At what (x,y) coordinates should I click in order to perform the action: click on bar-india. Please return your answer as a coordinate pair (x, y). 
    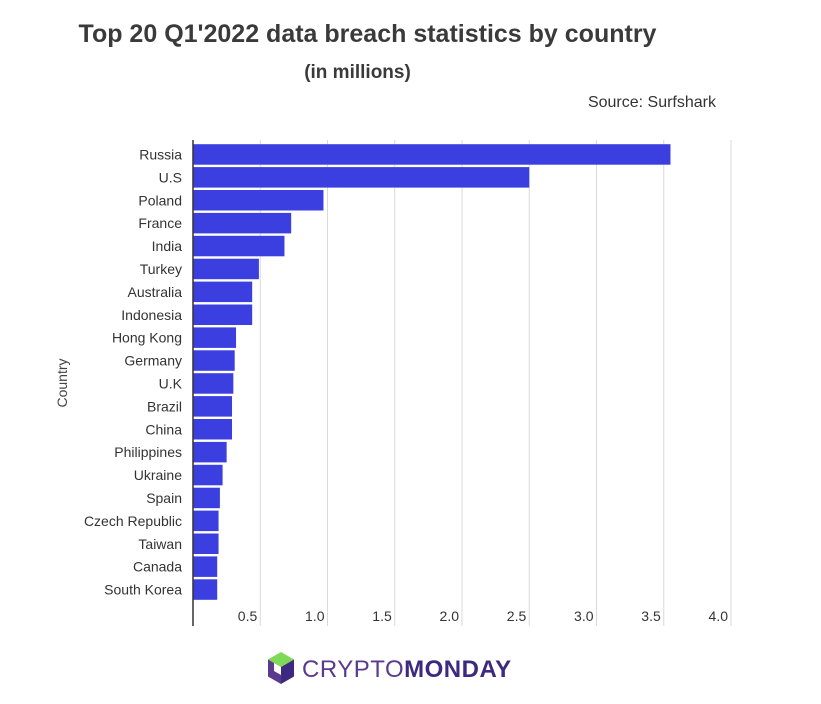
    Looking at the image, I should click on (239, 246).